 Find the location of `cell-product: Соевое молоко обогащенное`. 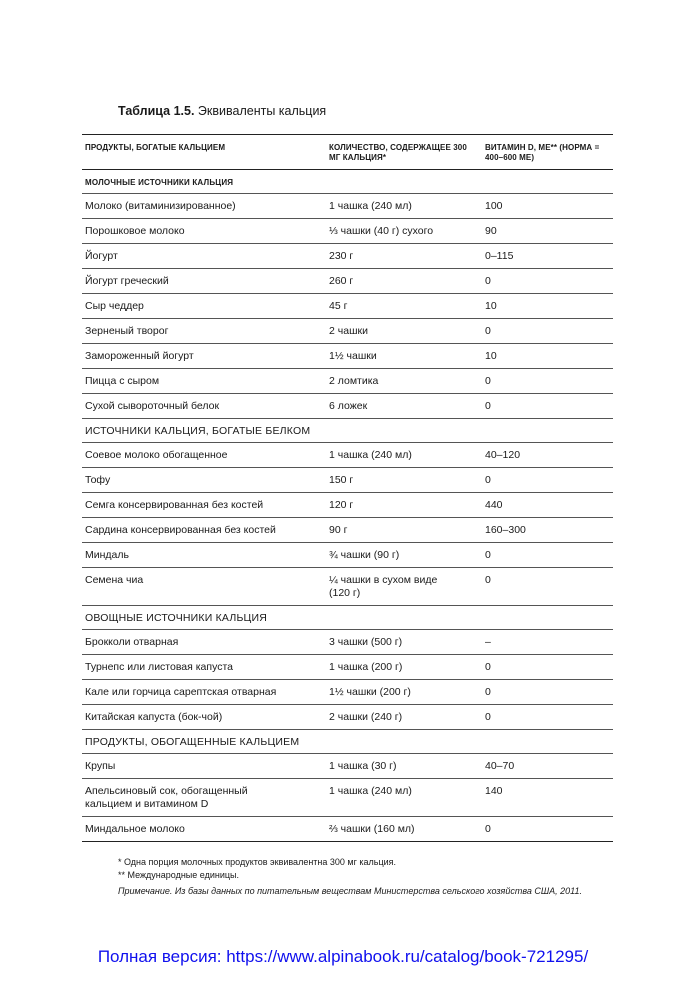

cell-product: Соевое молоко обогащенное is located at coordinates (156, 455).